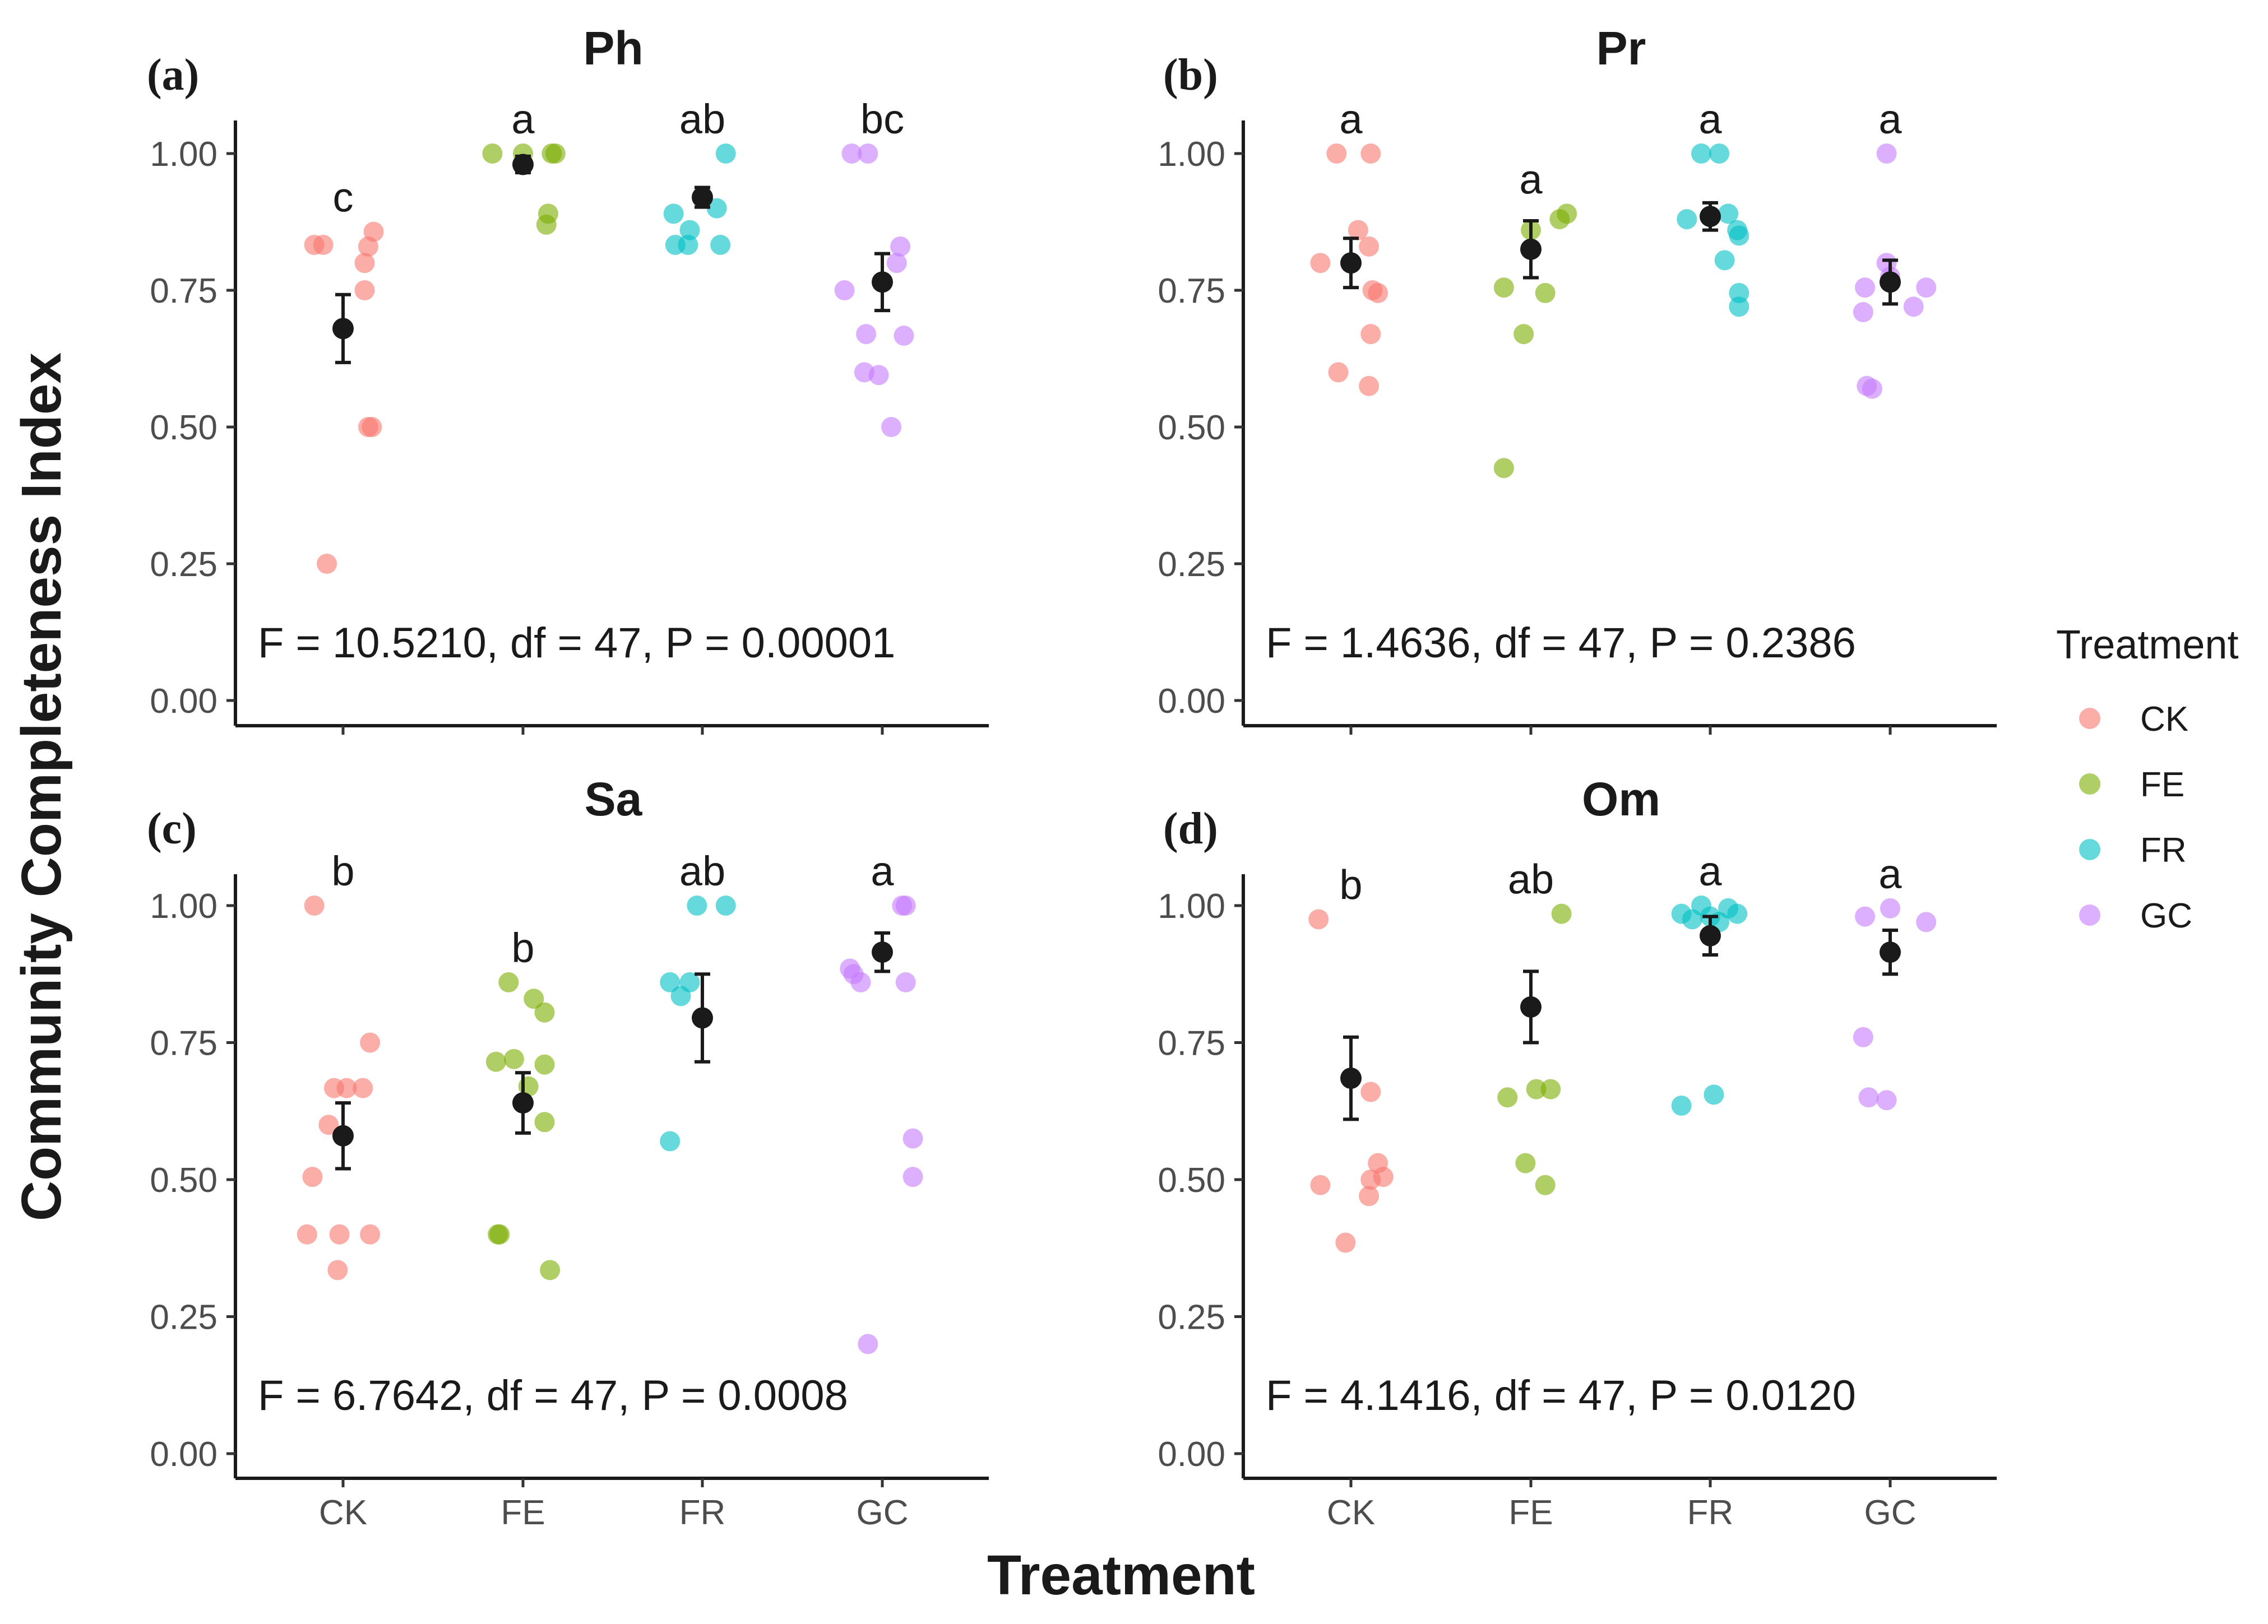  I want to click on stat-annotation: F = 10.5210, df = 47, P = 0.00001, so click(576, 643).